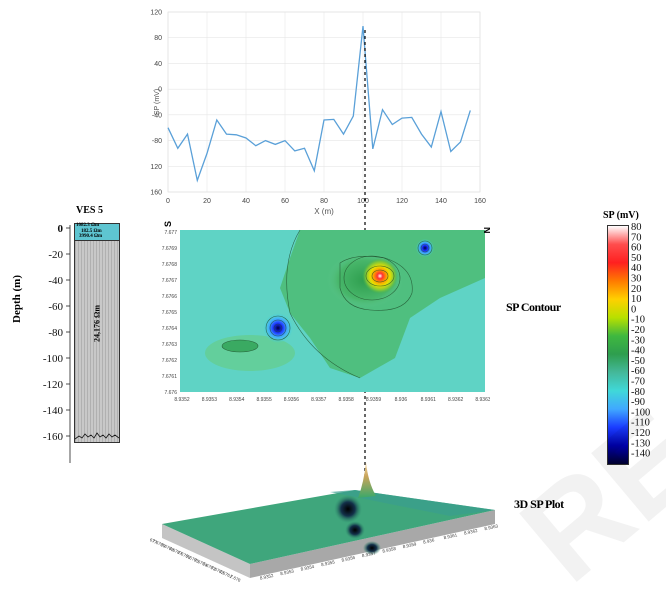 The height and width of the screenshot is (611, 666). Describe the element at coordinates (638, 392) in the screenshot. I see `colorbar-label: -80` at that location.